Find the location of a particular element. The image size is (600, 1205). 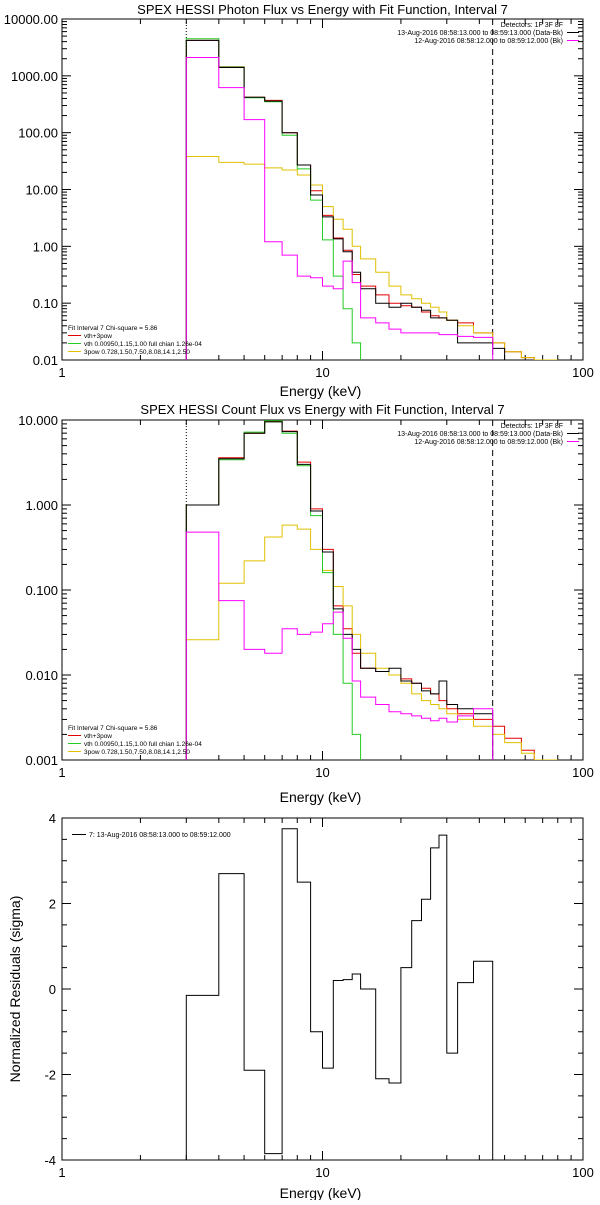

y-tick-label: 0.010 is located at coordinates (41, 675).